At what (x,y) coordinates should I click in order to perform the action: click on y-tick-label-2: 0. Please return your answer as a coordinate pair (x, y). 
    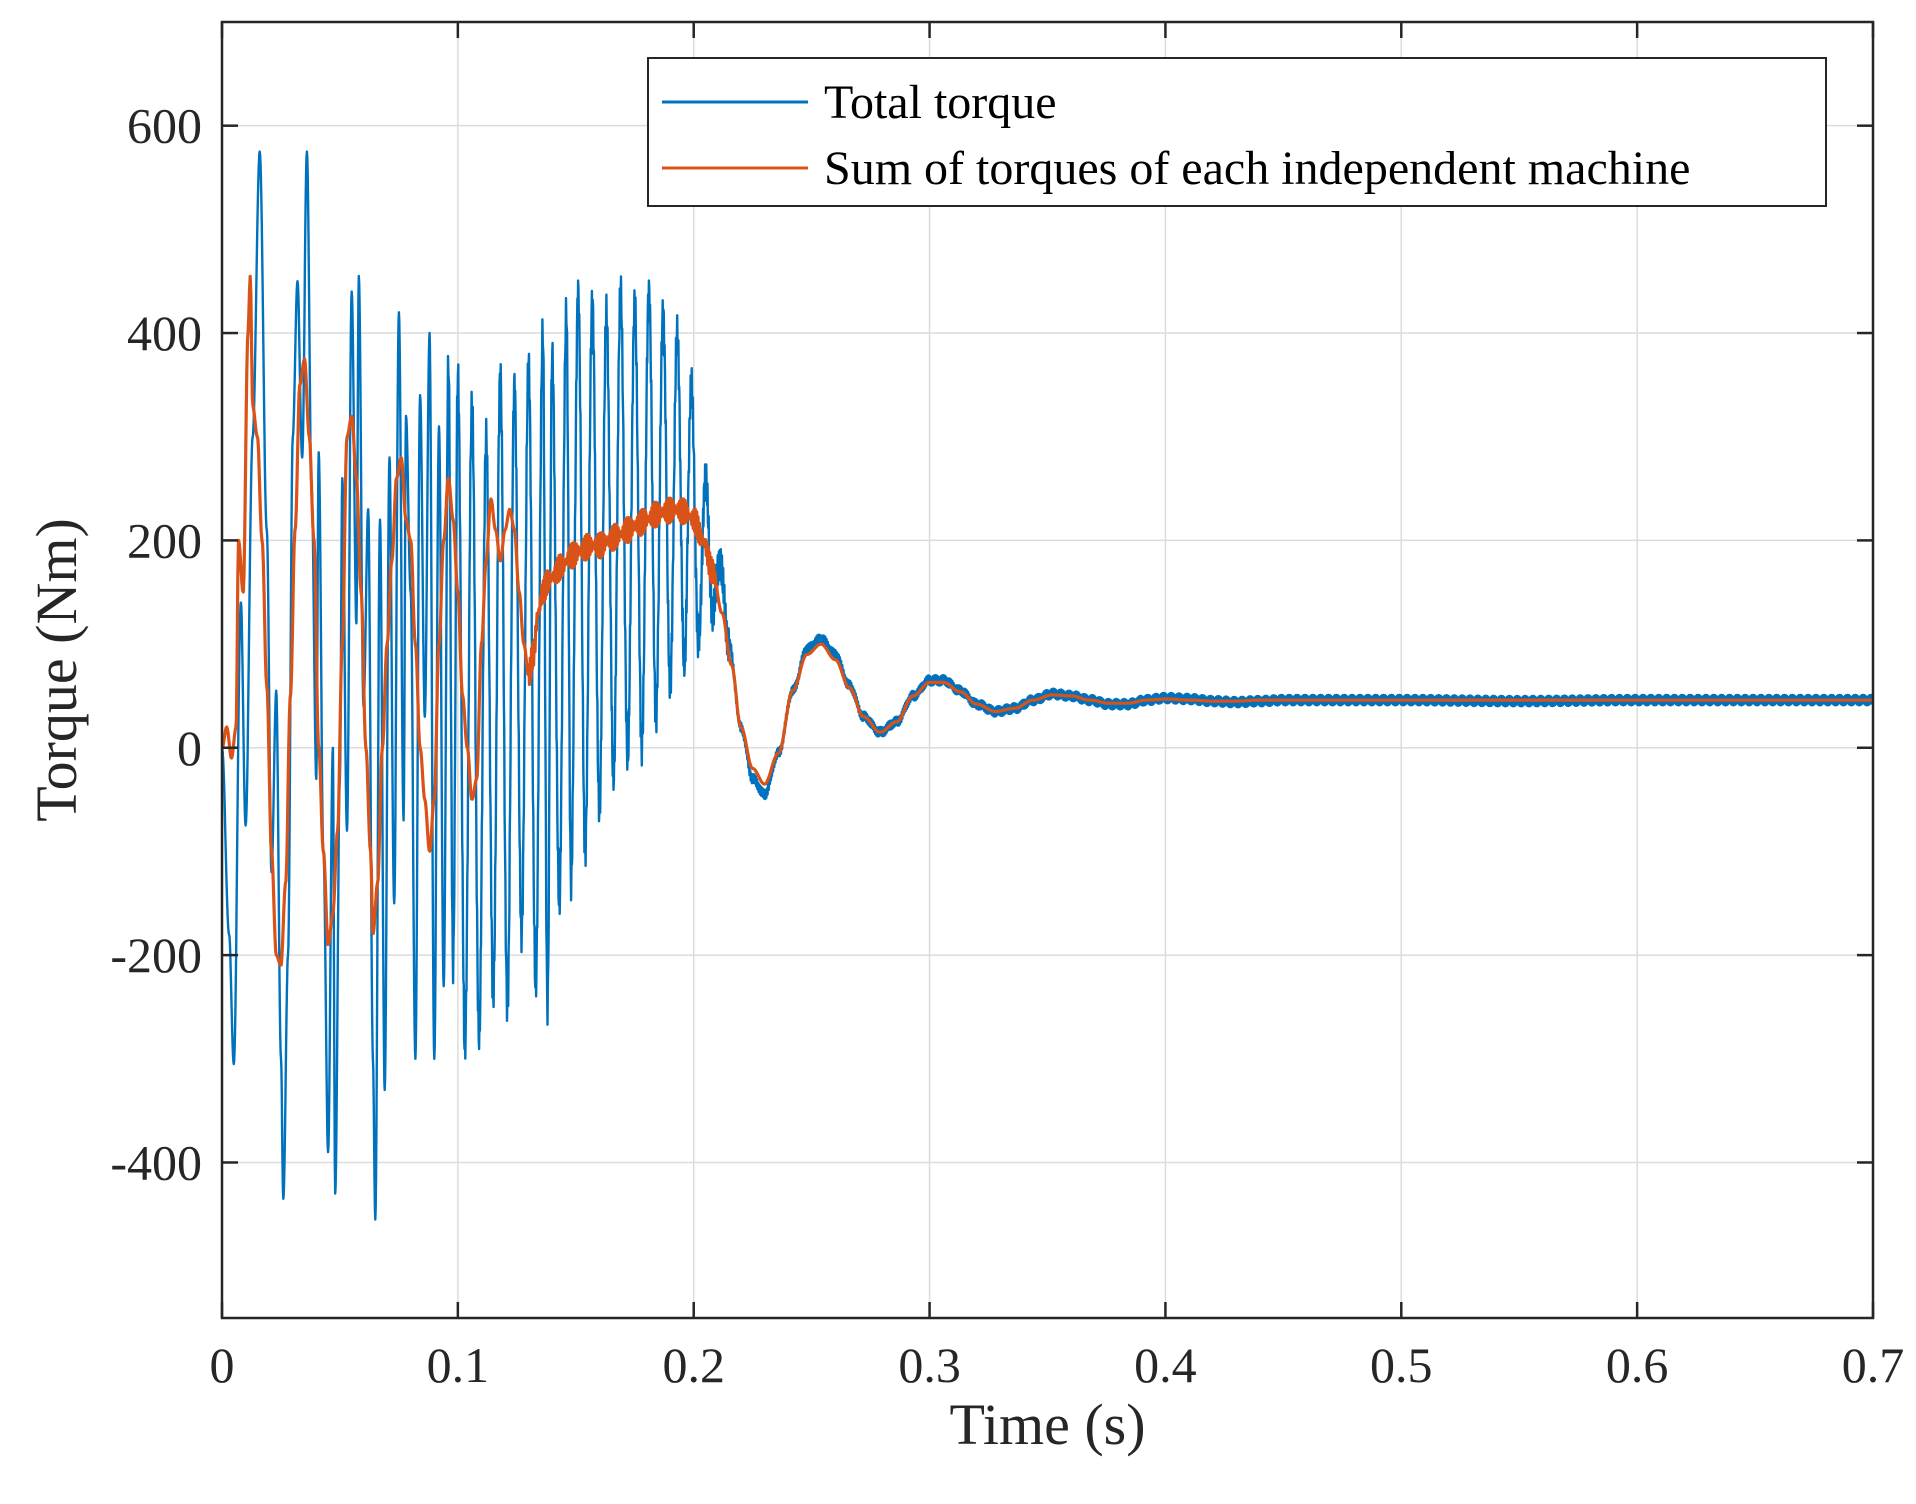
    Looking at the image, I should click on (189, 748).